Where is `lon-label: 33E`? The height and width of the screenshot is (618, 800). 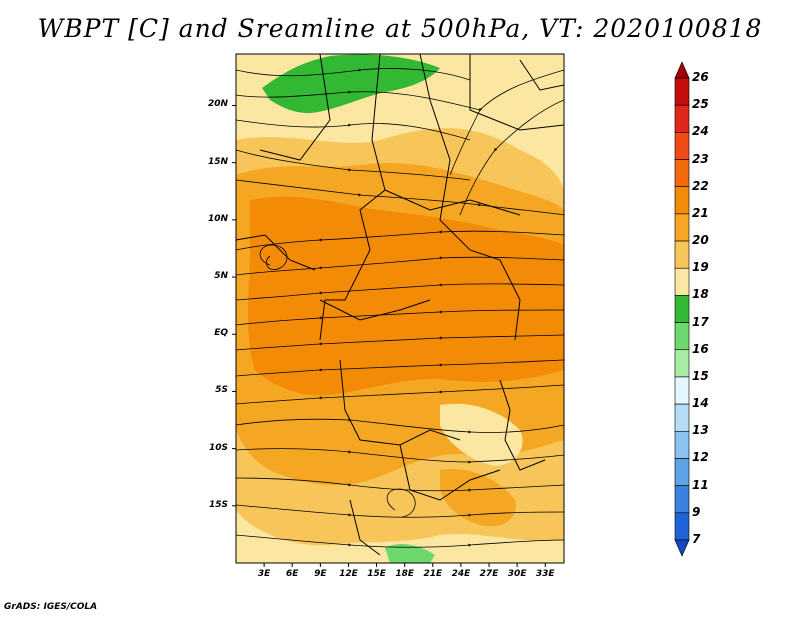
lon-label: 33E is located at coordinates (545, 574).